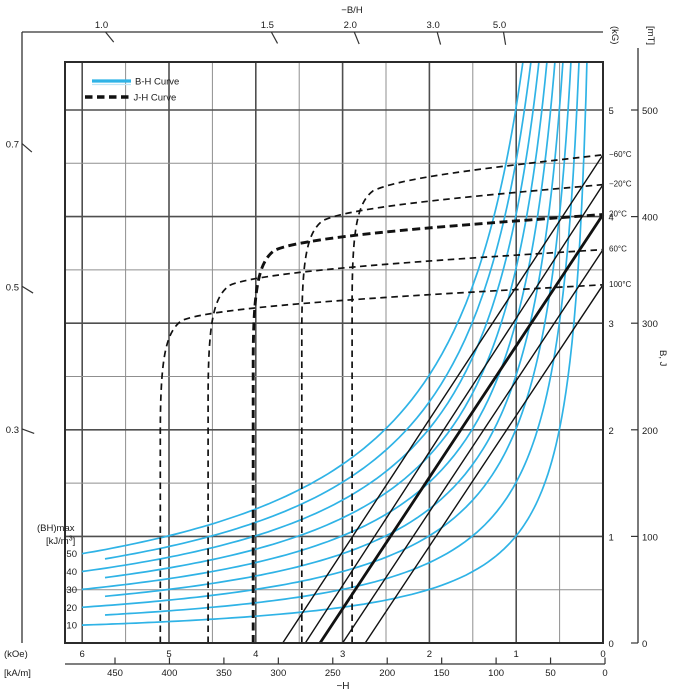 The width and height of the screenshot is (680, 697). I want to click on mt-tick-label-500: 500, so click(650, 111).